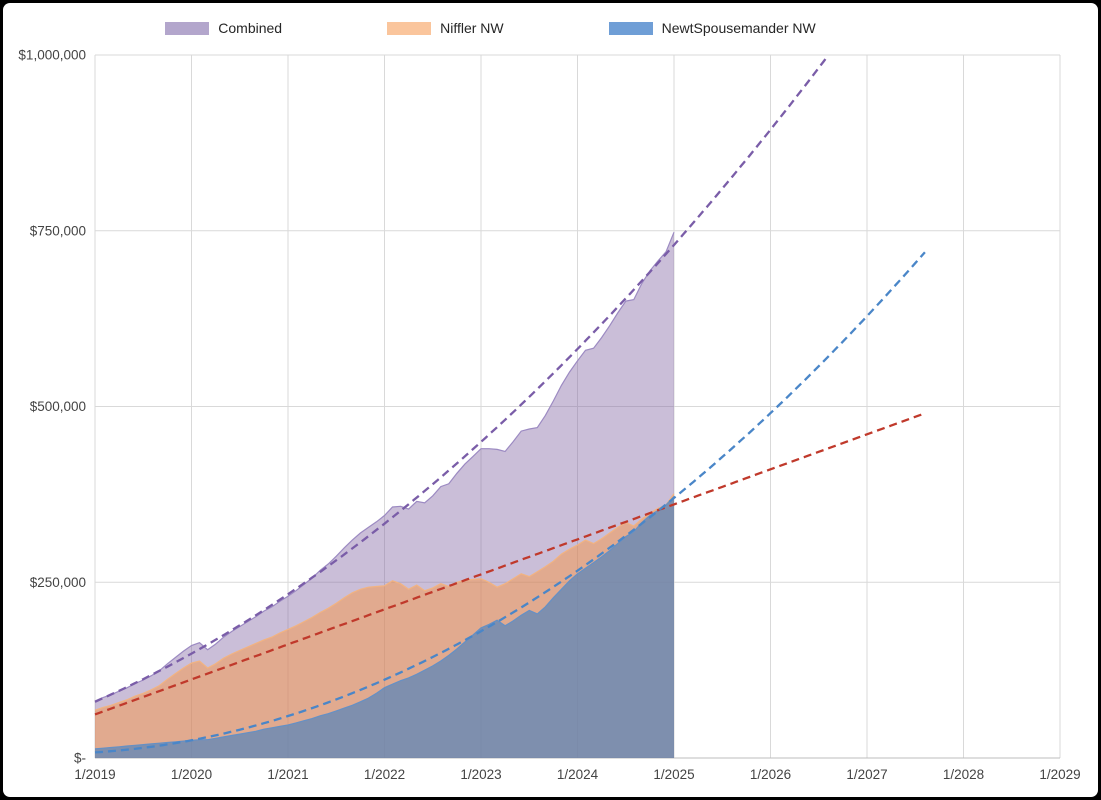  Describe the element at coordinates (52, 55) in the screenshot. I see `y-tick-label: $1,000,000` at that location.